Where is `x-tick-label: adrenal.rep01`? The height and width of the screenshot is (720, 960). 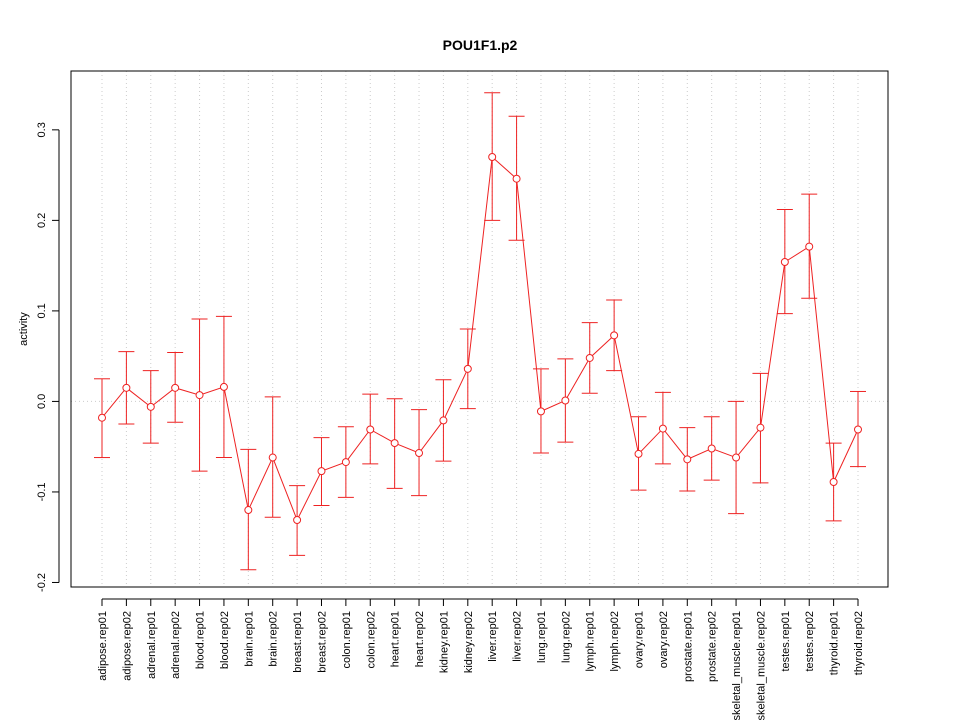 x-tick-label: adrenal.rep01 is located at coordinates (152, 645).